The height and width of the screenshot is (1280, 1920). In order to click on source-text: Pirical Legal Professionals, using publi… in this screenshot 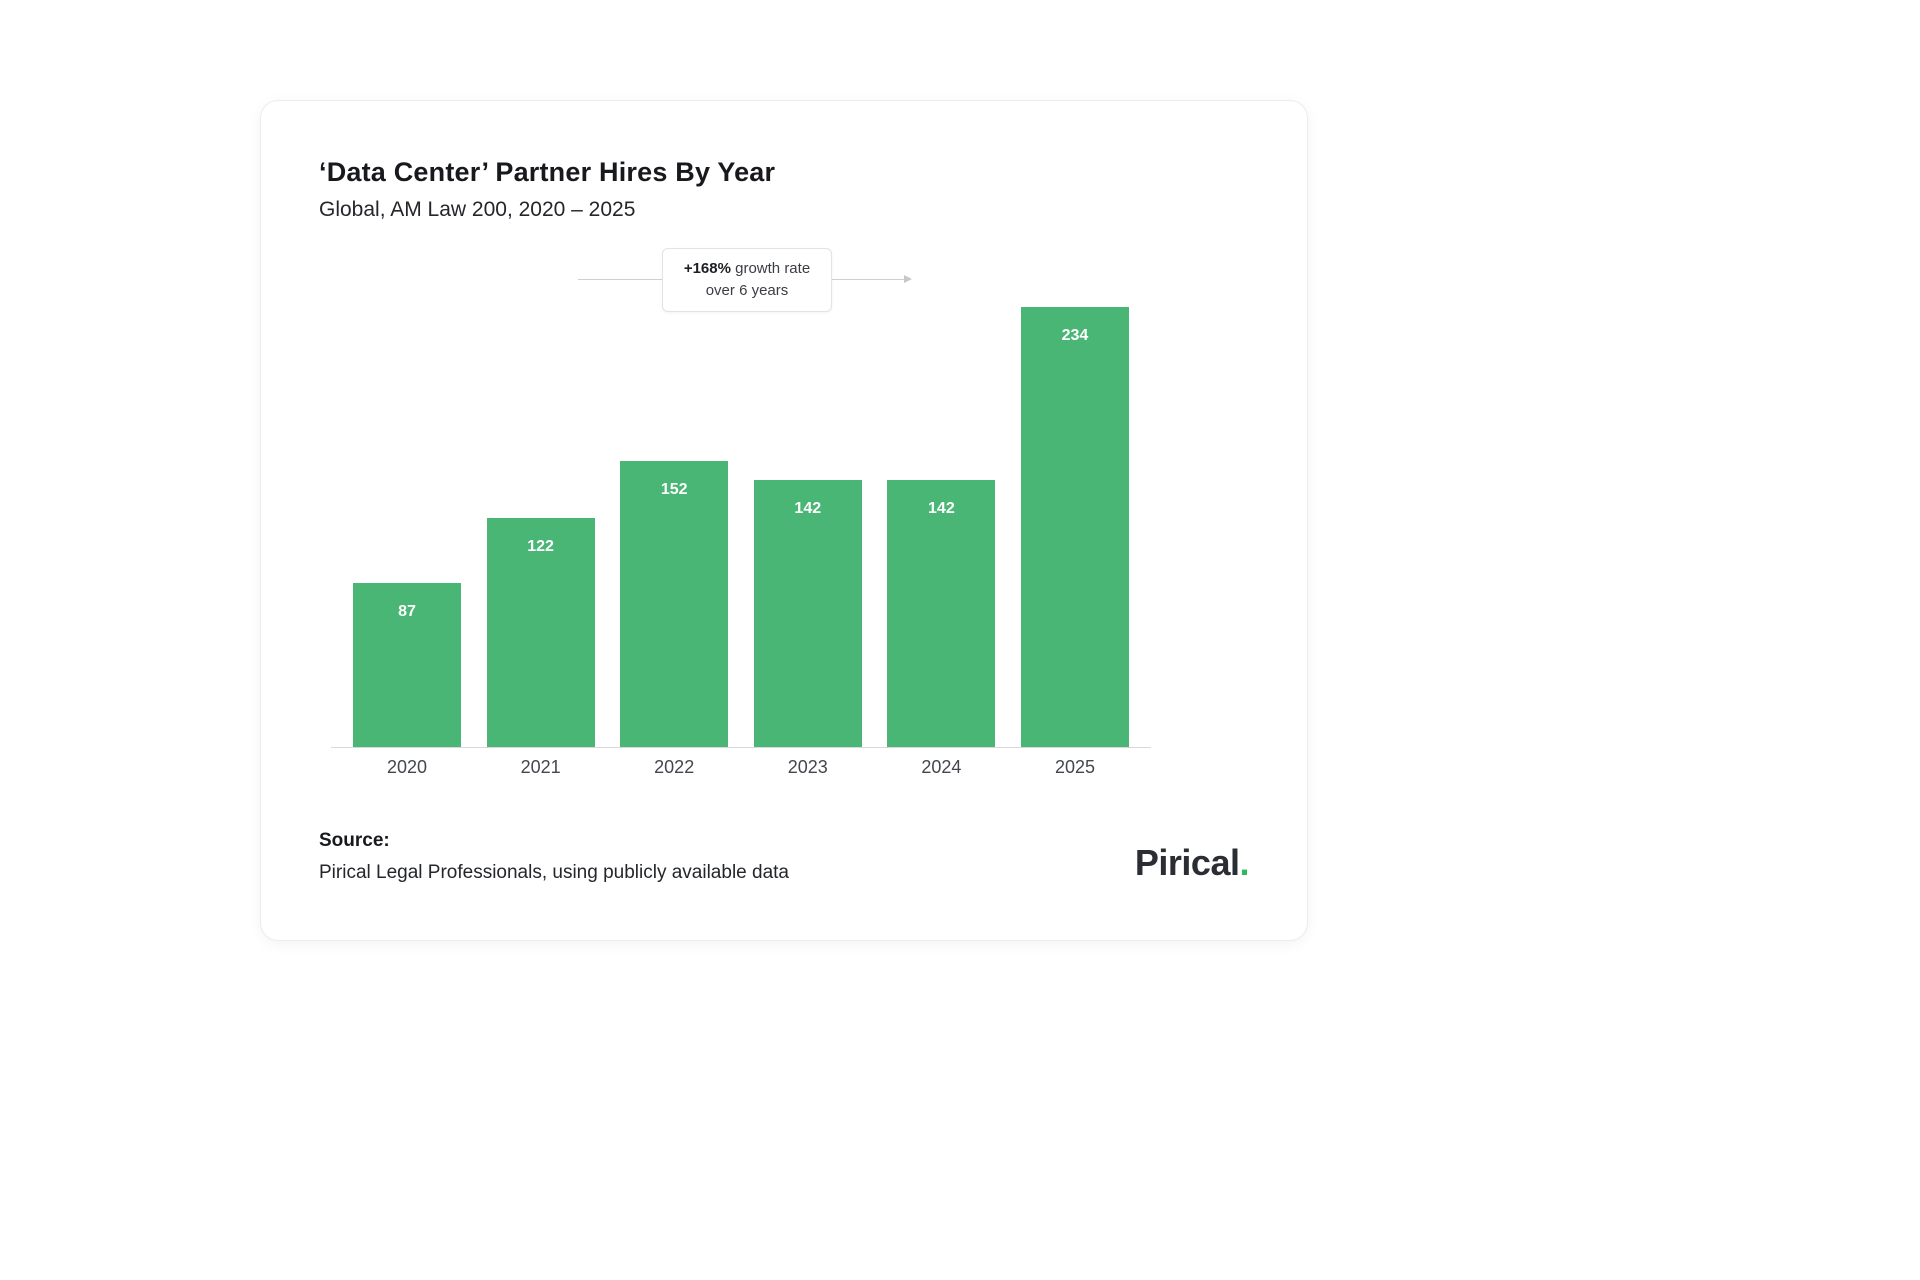, I will do `click(554, 872)`.